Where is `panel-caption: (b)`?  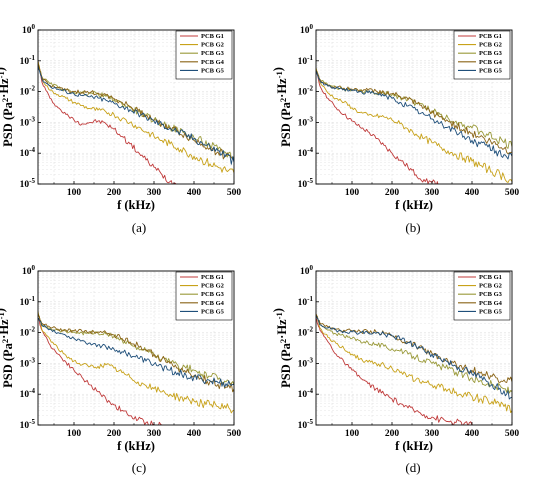 panel-caption: (b) is located at coordinates (412, 227).